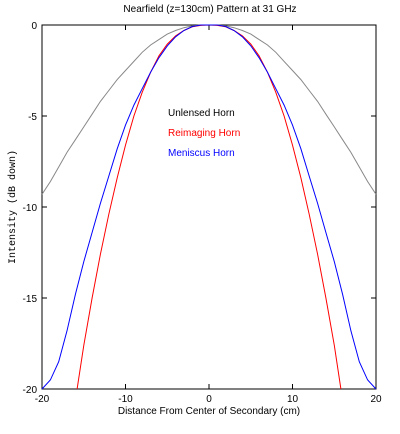  What do you see at coordinates (30, 390) in the screenshot?
I see `y-tick-label-4: -20` at bounding box center [30, 390].